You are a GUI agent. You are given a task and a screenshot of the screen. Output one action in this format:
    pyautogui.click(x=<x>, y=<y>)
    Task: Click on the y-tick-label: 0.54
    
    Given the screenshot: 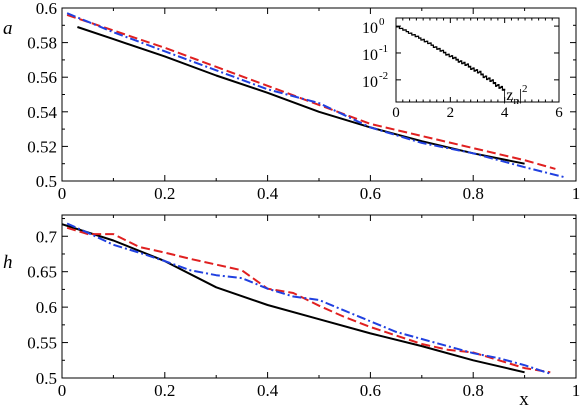 What is the action you would take?
    pyautogui.click(x=42, y=112)
    